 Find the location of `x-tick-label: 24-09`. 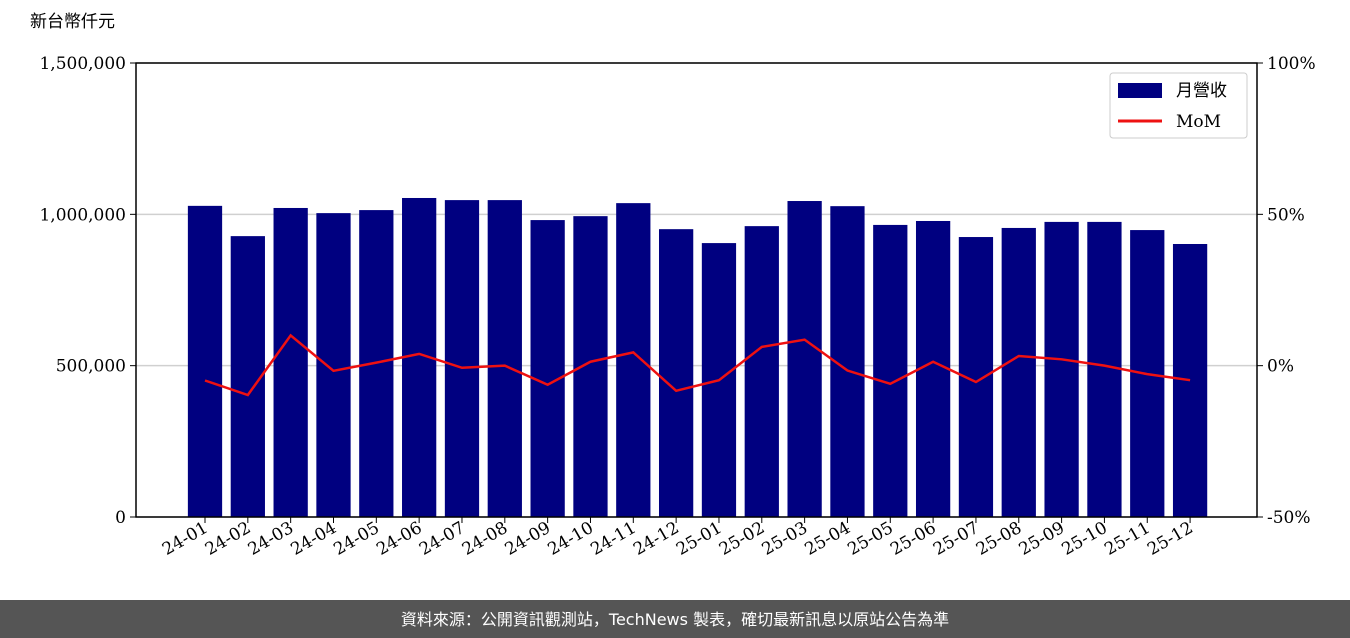

x-tick-label: 24-09 is located at coordinates (528, 539).